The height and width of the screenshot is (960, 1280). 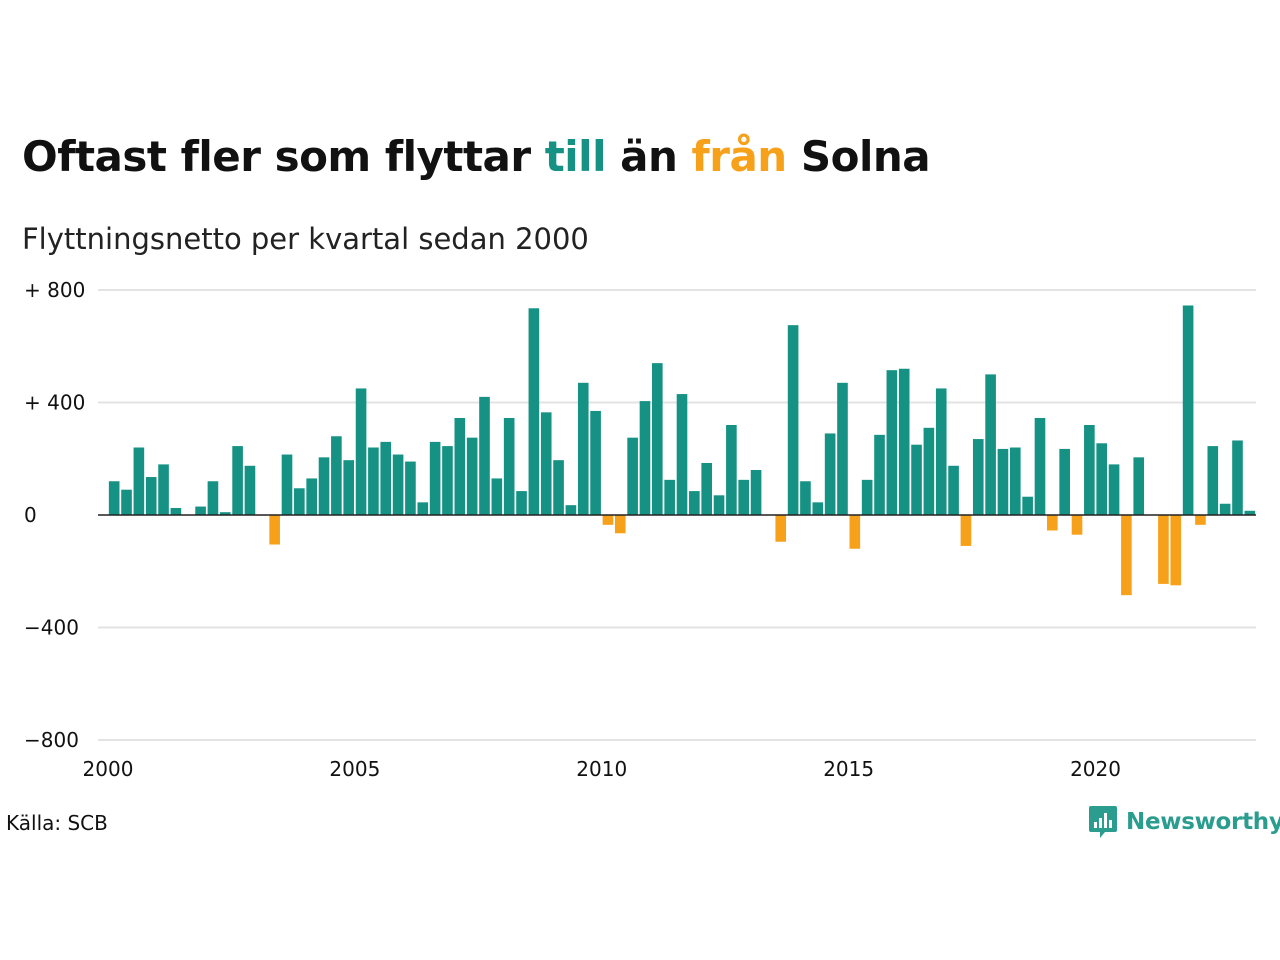 I want to click on brand-name: Newsworthy, so click(x=1203, y=822).